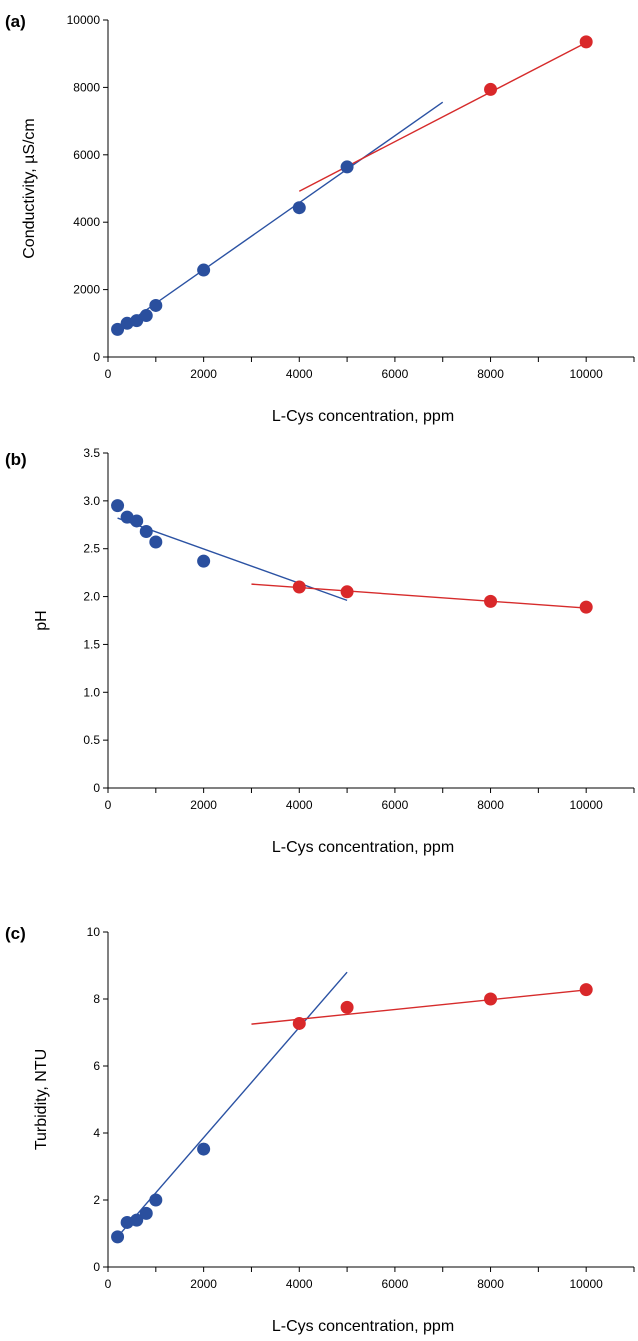 This screenshot has height=1341, width=638. What do you see at coordinates (96, 1200) in the screenshot?
I see `y-tick-label: 2` at bounding box center [96, 1200].